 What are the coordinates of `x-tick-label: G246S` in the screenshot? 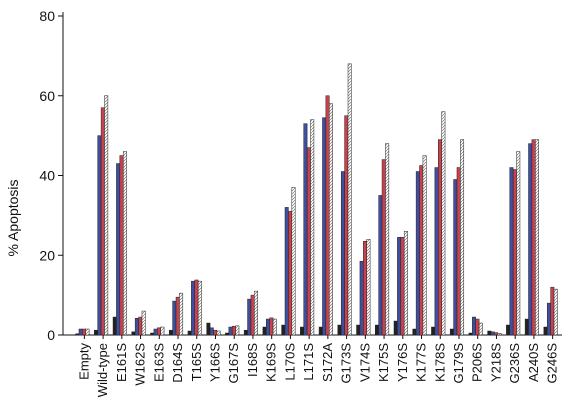 It's located at (552, 363).